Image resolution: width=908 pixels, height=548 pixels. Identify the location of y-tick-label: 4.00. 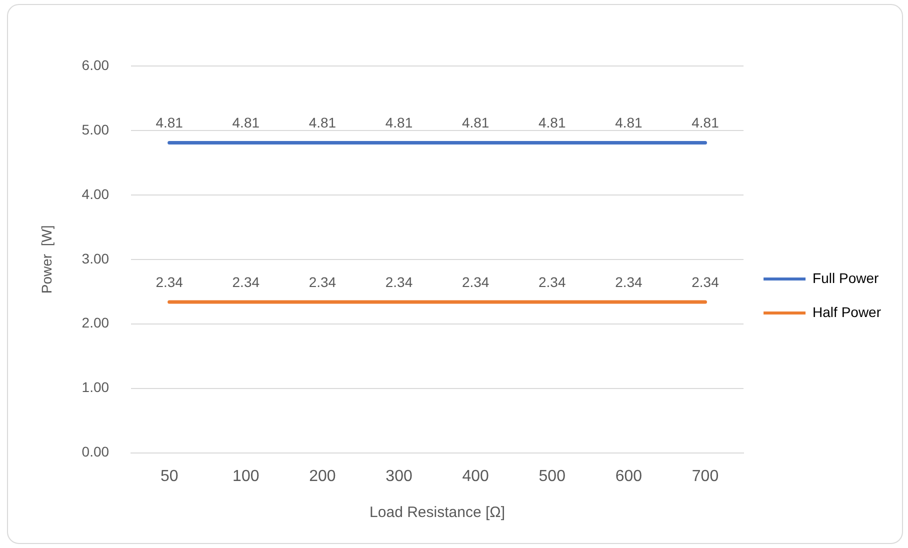
(96, 194).